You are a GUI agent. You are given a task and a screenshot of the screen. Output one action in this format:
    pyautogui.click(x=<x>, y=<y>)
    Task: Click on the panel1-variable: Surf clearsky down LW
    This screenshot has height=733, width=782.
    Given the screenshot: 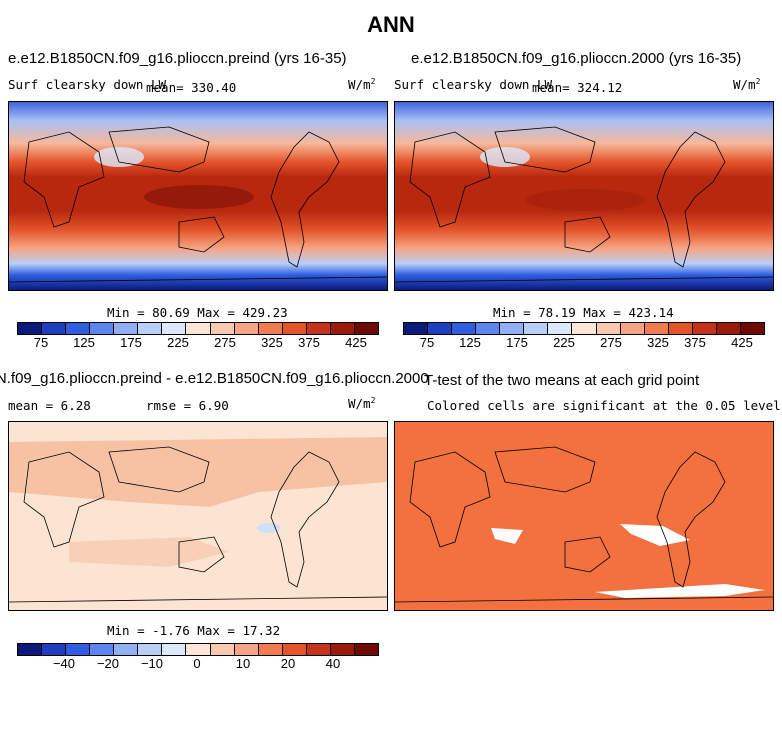 What is the action you would take?
    pyautogui.click(x=87, y=84)
    